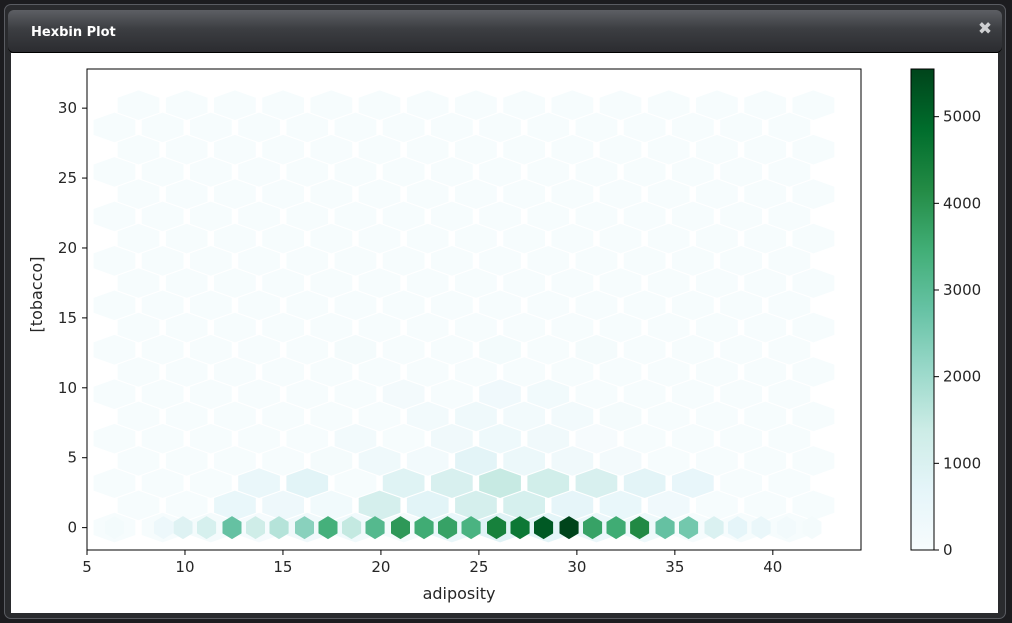 Image resolution: width=1012 pixels, height=623 pixels. What do you see at coordinates (772, 567) in the screenshot?
I see `x-tick-label: 40` at bounding box center [772, 567].